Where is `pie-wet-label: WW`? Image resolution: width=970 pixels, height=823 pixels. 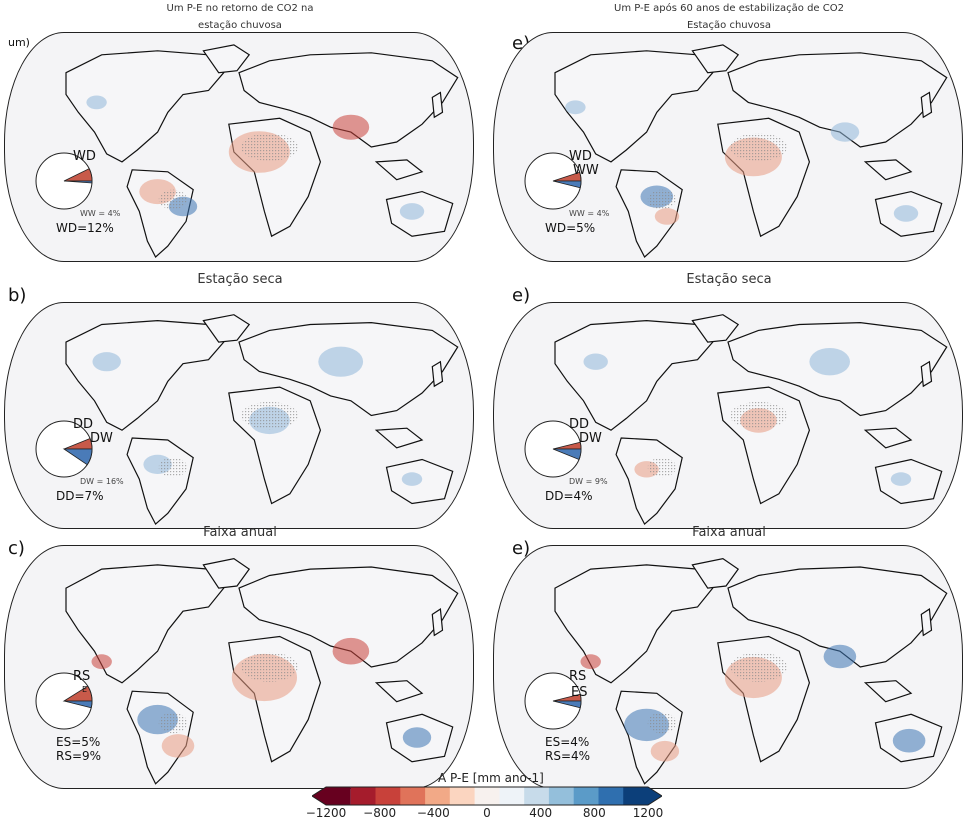
pie-wet-label: WW is located at coordinates (586, 170).